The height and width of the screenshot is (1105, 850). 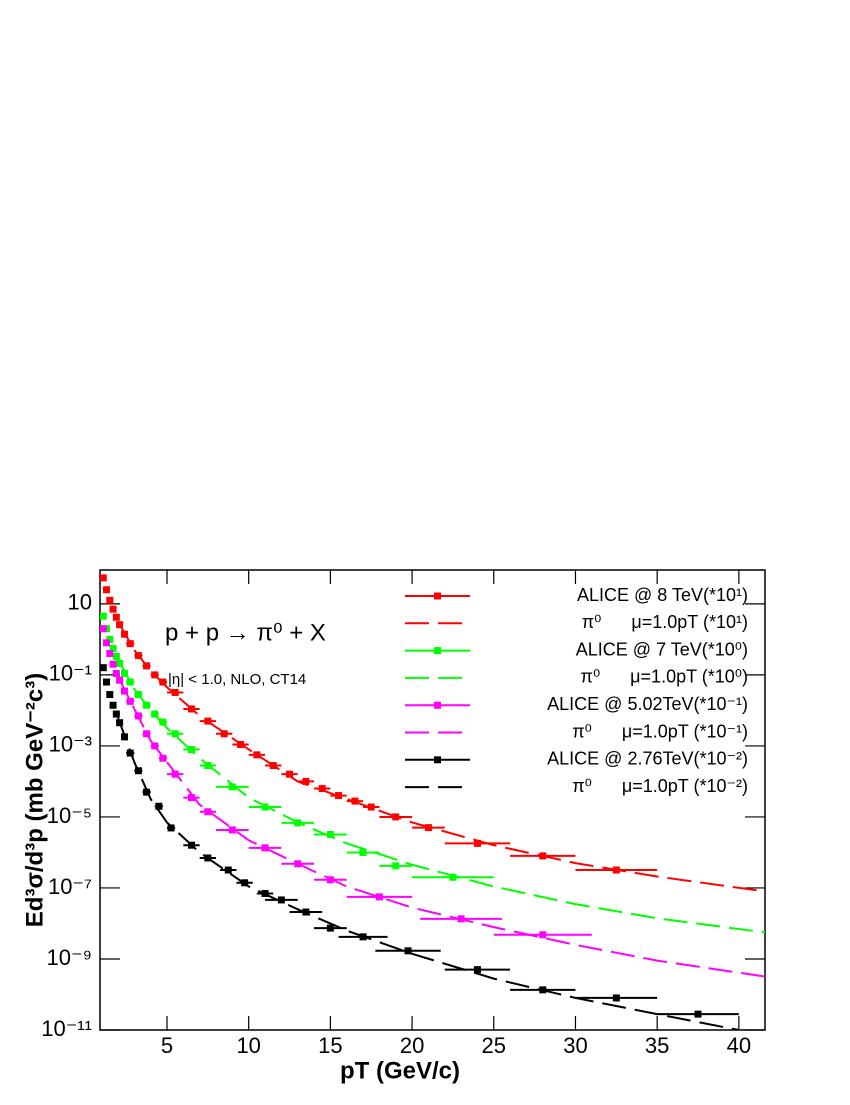 What do you see at coordinates (69, 957) in the screenshot?
I see `y-tick-label: 10⁻⁹` at bounding box center [69, 957].